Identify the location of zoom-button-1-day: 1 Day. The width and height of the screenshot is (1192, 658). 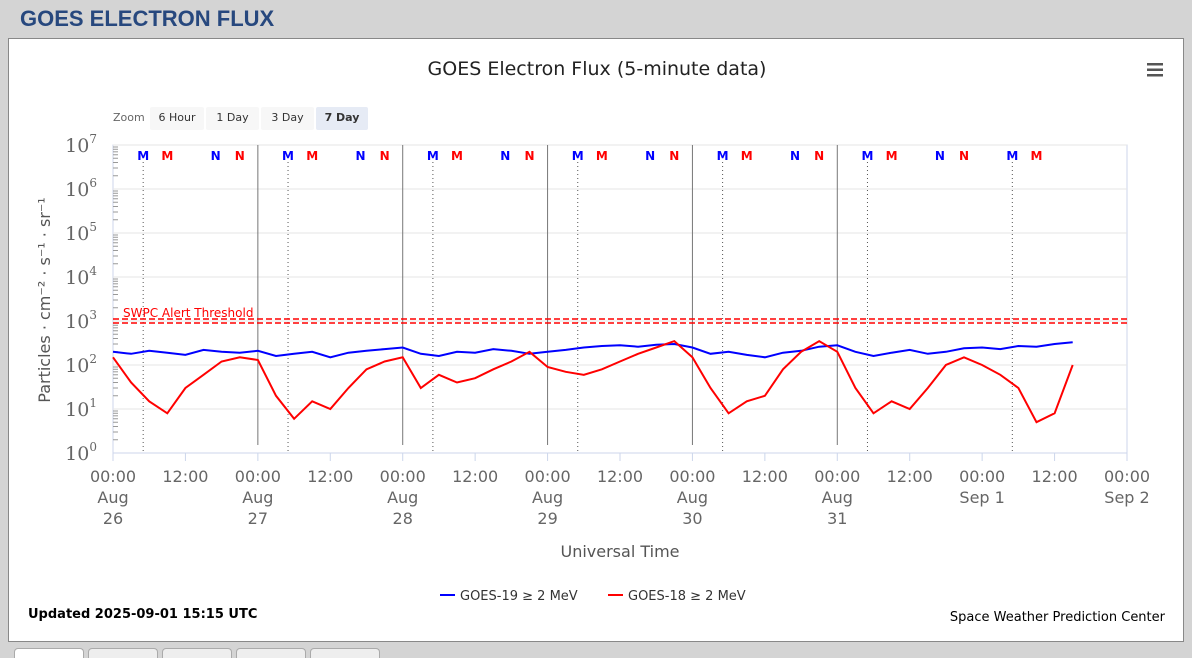
(232, 118).